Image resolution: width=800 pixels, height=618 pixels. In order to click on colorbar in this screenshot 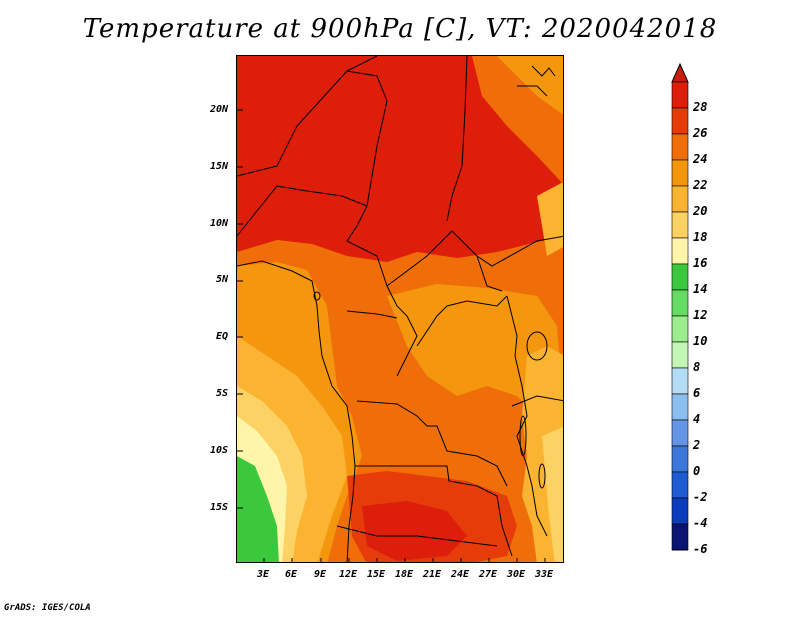, I will do `click(680, 306)`.